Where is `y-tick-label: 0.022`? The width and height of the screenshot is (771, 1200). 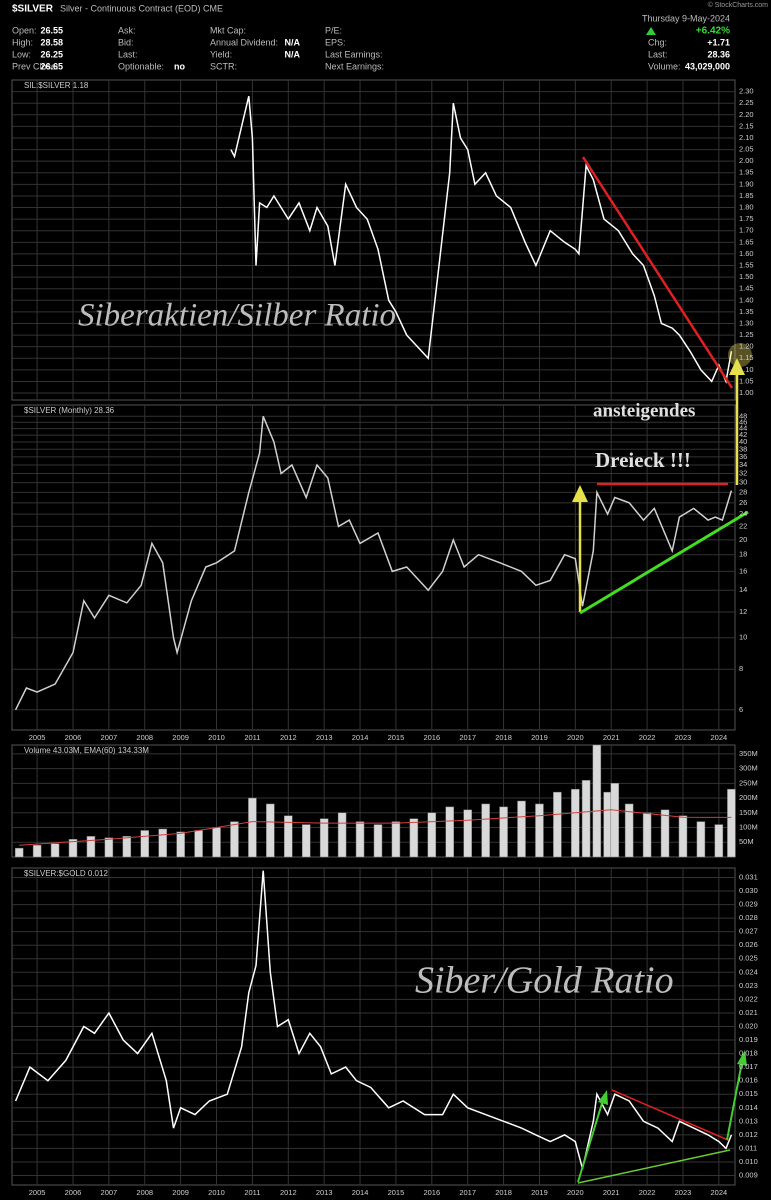 y-tick-label: 0.022 is located at coordinates (748, 998).